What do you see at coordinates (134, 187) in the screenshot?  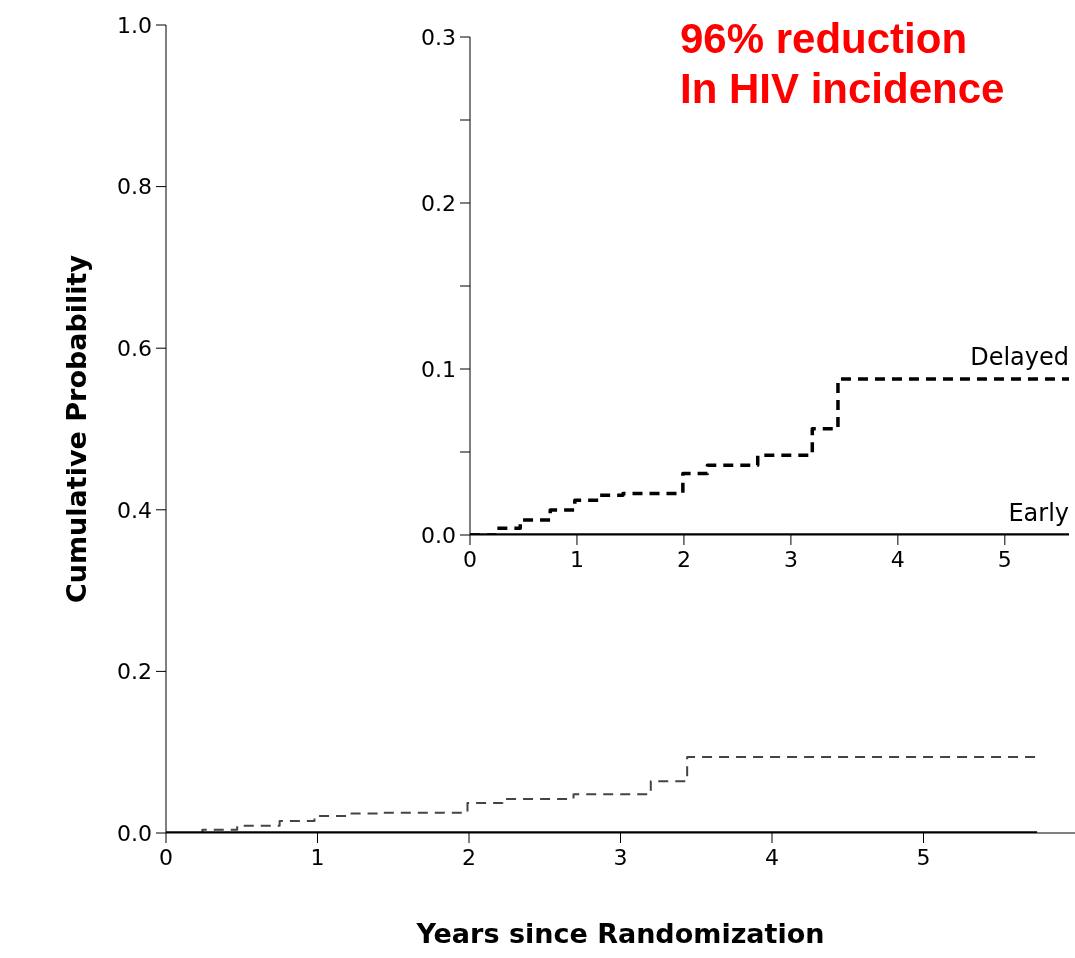 I see `y-tick-label: 0.8` at bounding box center [134, 187].